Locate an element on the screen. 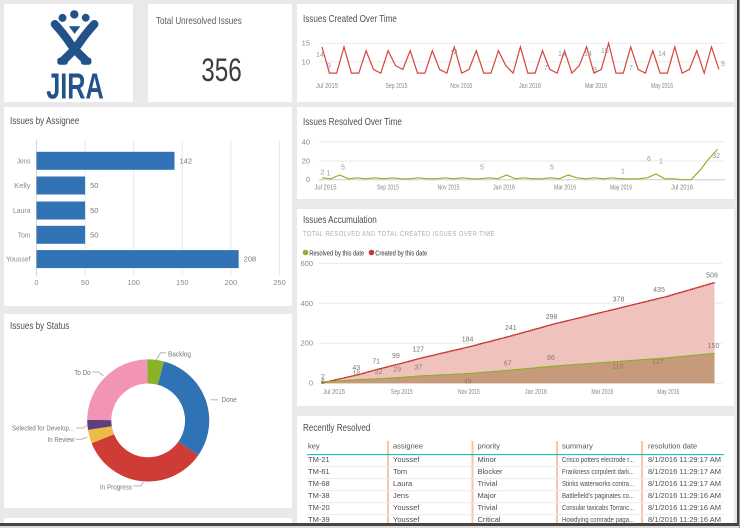 The height and width of the screenshot is (528, 740). svg-text: 250 is located at coordinates (279, 282).